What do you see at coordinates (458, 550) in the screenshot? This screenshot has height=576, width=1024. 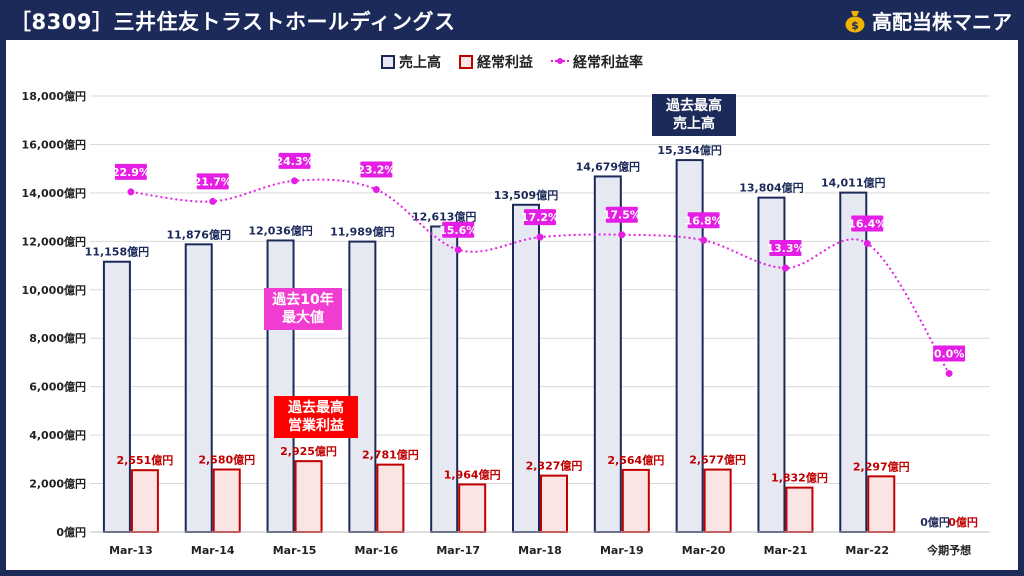 I see `x-tick-label: Mar-17` at bounding box center [458, 550].